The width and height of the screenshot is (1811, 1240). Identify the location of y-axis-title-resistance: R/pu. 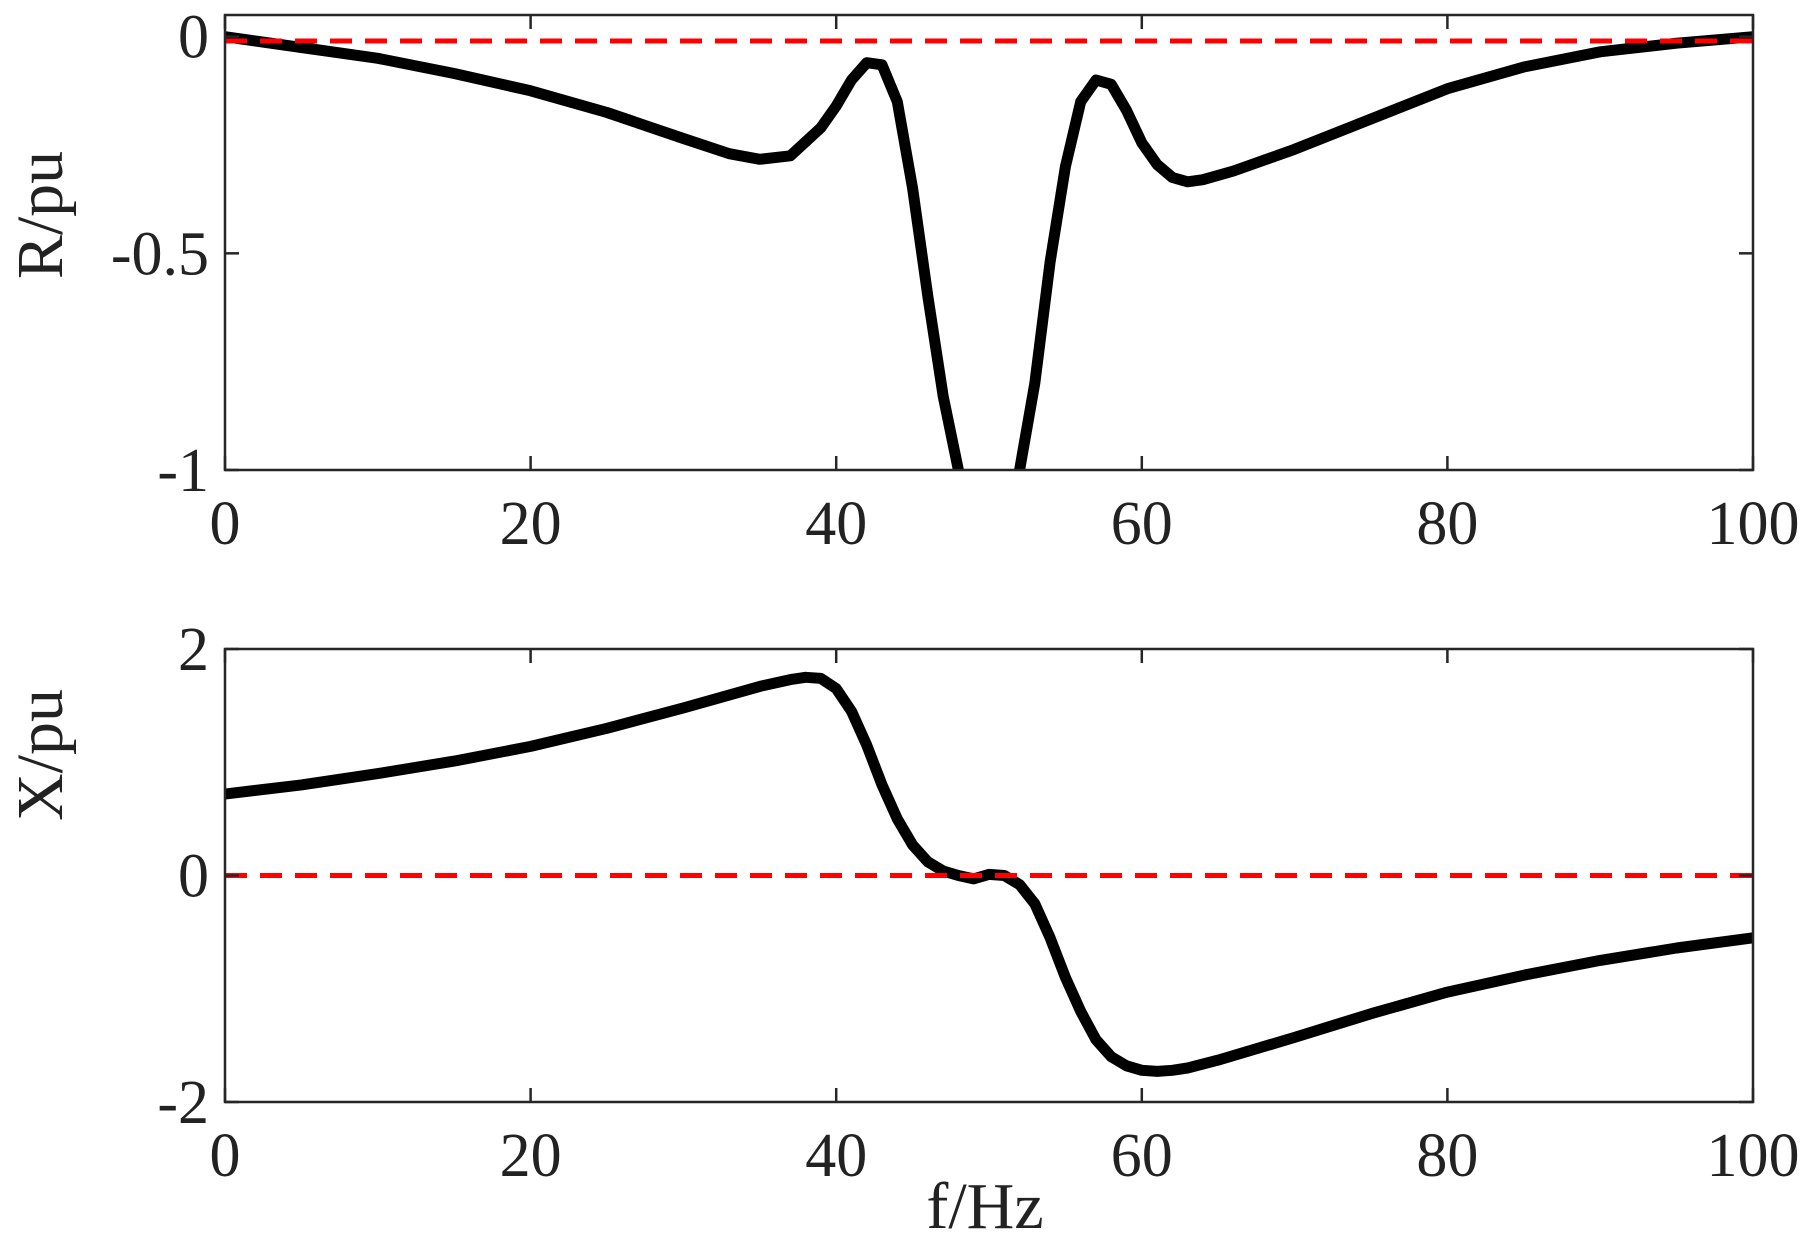
(40, 215).